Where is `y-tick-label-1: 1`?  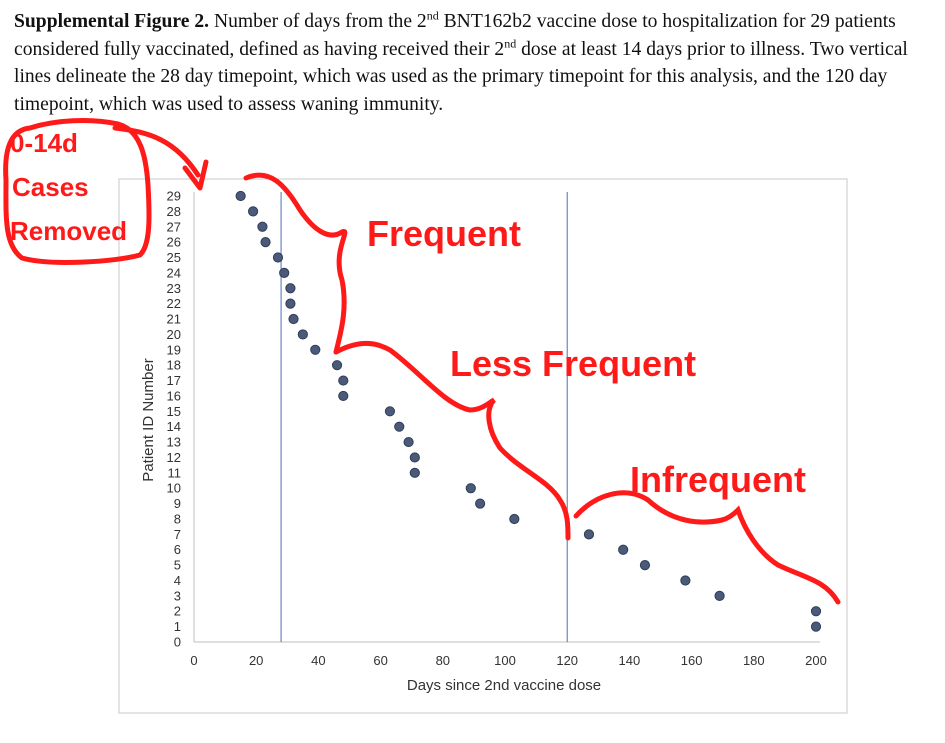
y-tick-label-1: 1 is located at coordinates (177, 626).